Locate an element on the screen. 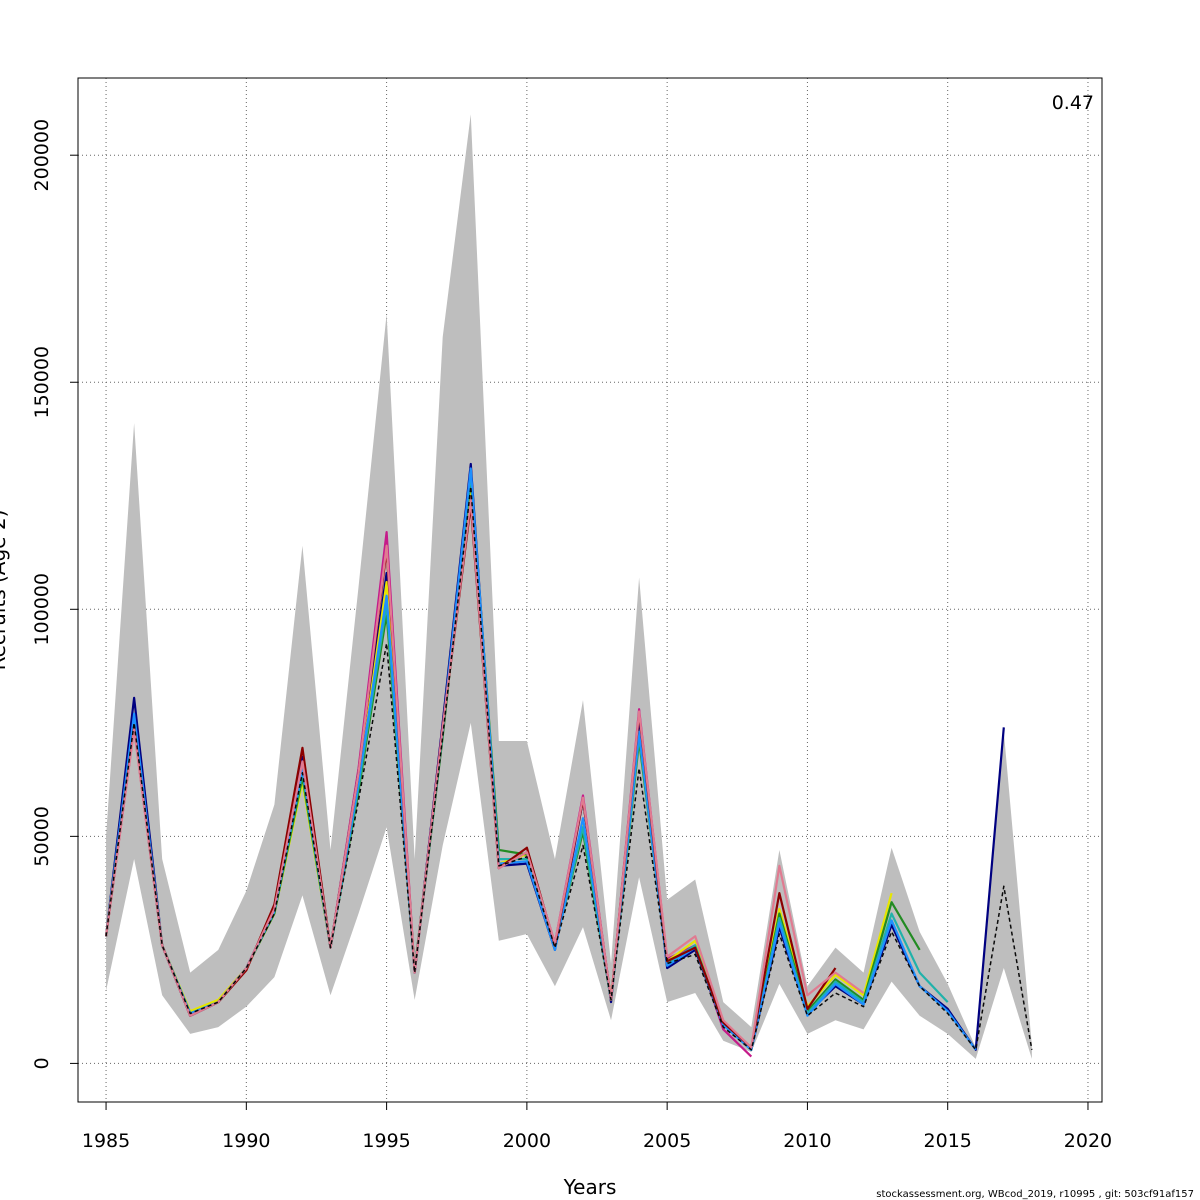 The height and width of the screenshot is (1200, 1200). y-tick-label: 50000 is located at coordinates (42, 836).